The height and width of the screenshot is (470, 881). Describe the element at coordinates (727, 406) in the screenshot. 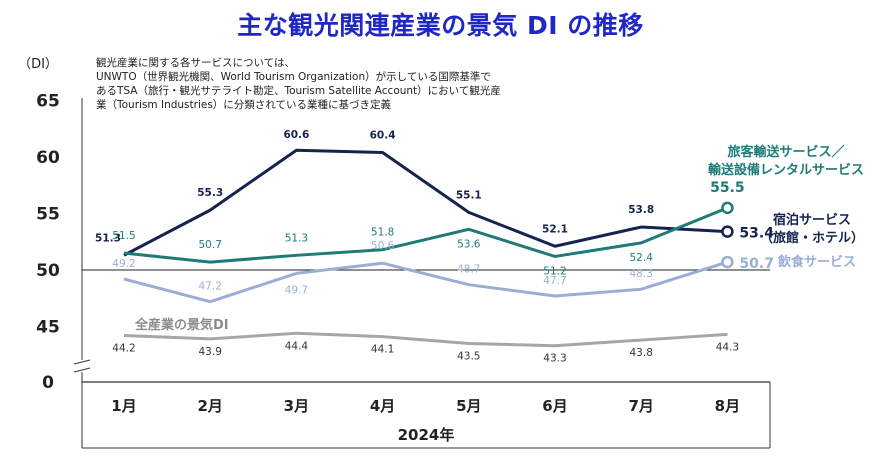

I see `x-tick-label: 8月` at that location.